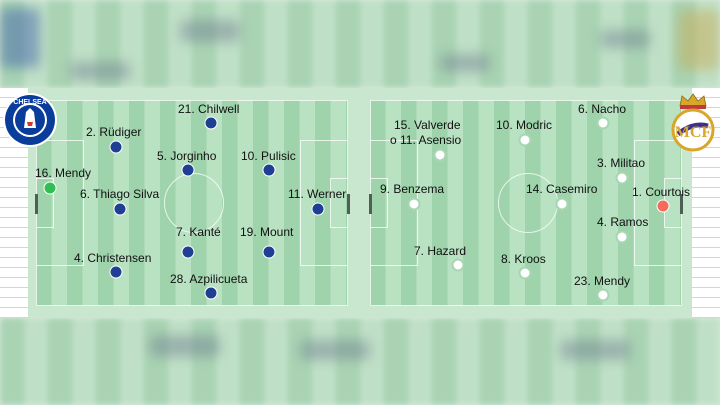  What do you see at coordinates (440, 251) in the screenshot?
I see `player-label: 7. Hazard` at bounding box center [440, 251].